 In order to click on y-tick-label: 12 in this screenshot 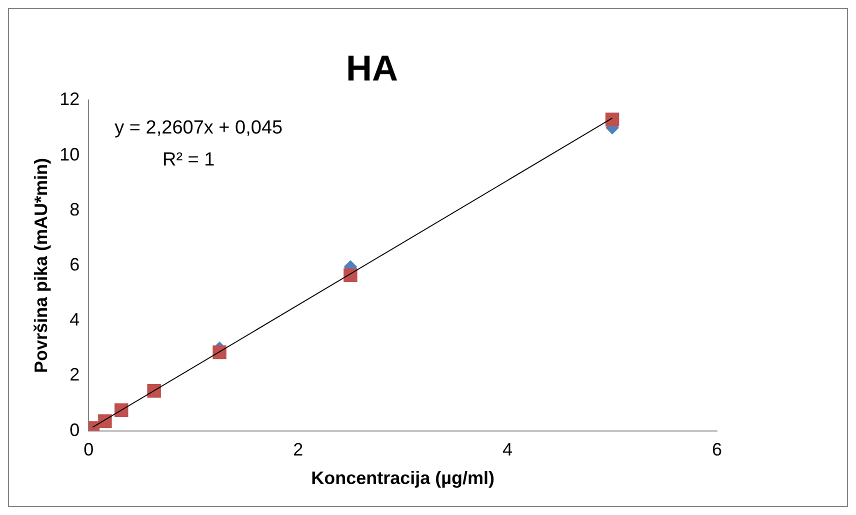, I will do `click(70, 99)`.